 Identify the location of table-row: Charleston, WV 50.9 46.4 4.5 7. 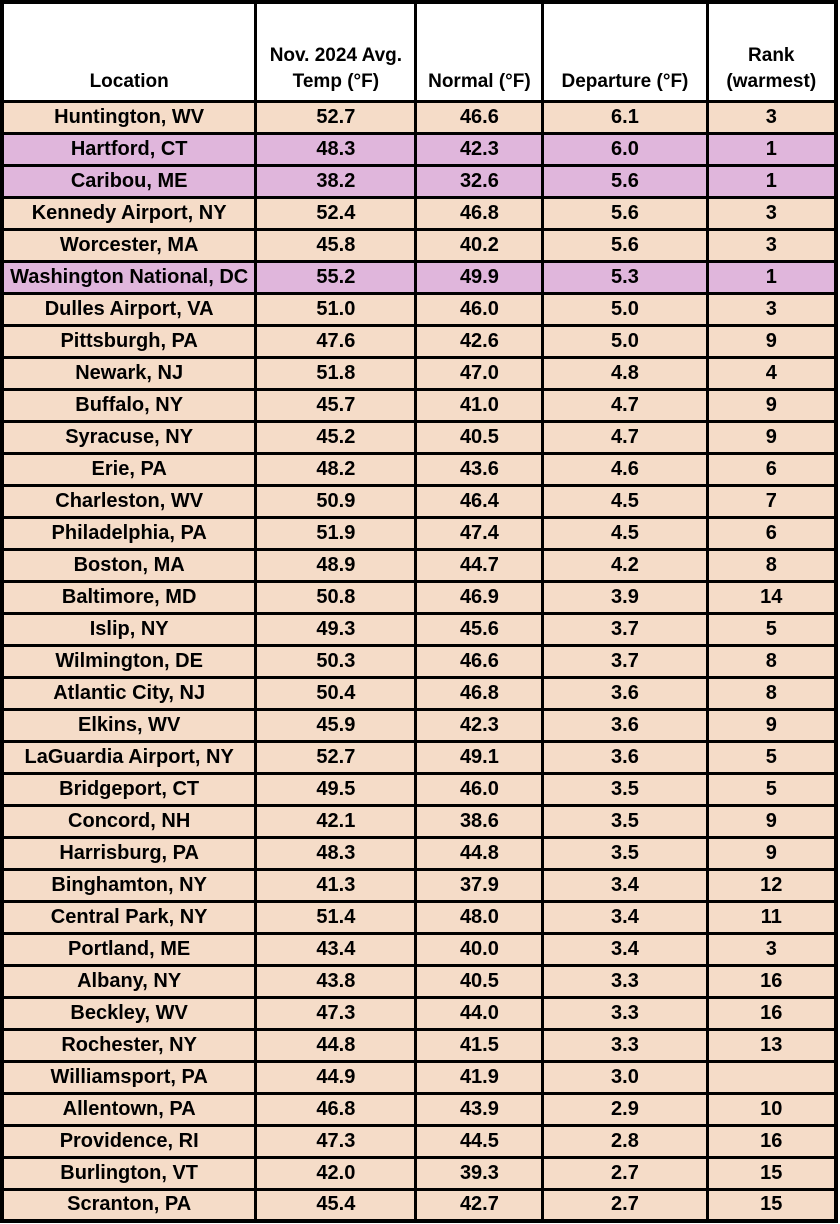
(419, 501).